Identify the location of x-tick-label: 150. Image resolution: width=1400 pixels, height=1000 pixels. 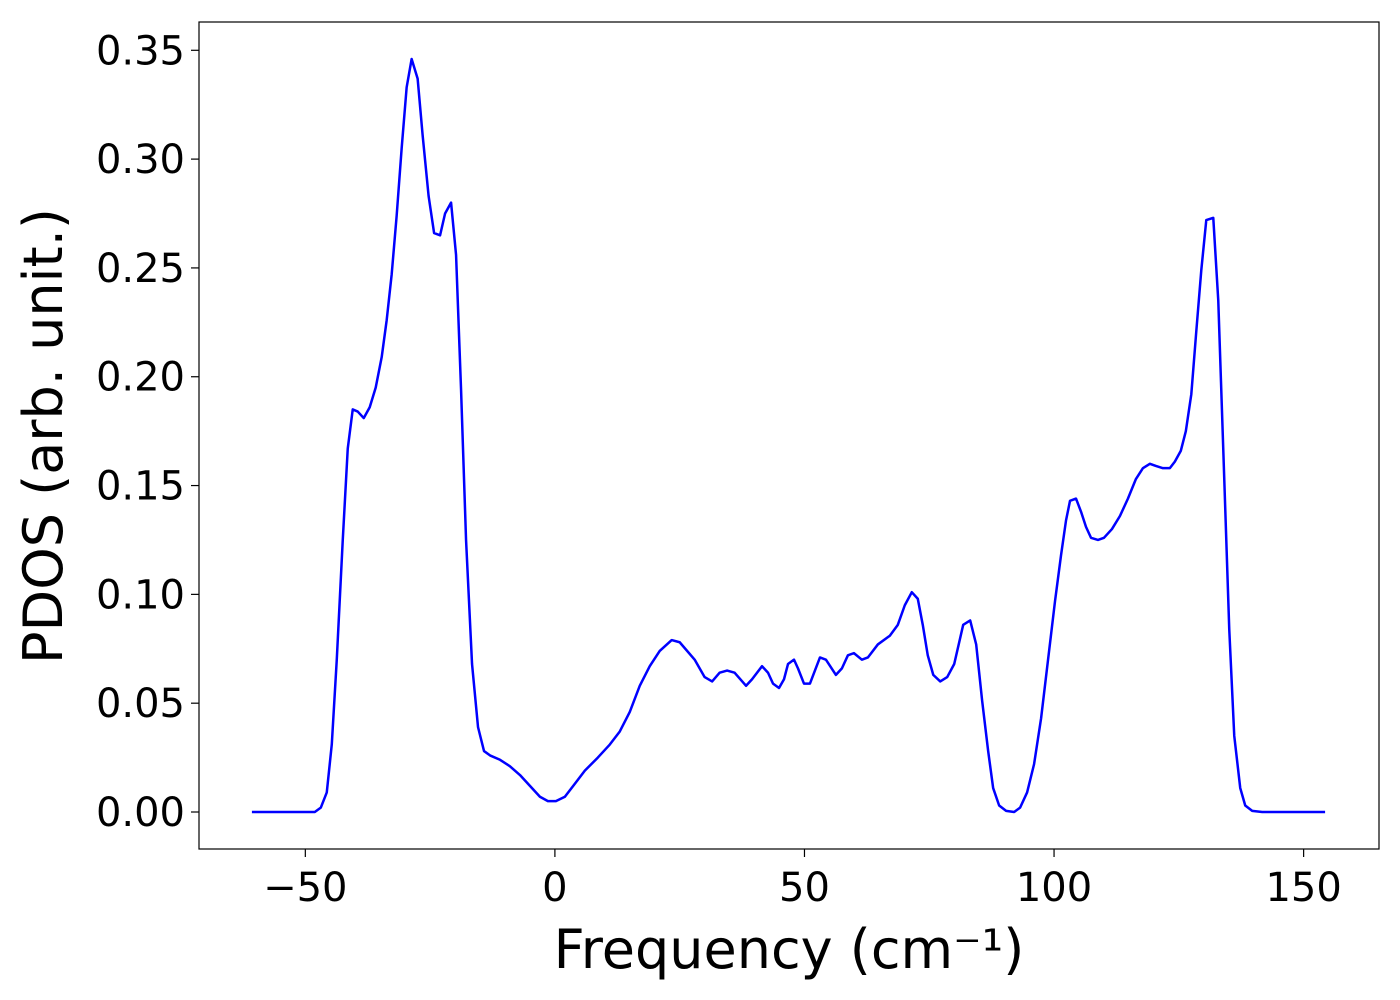
(1303, 888).